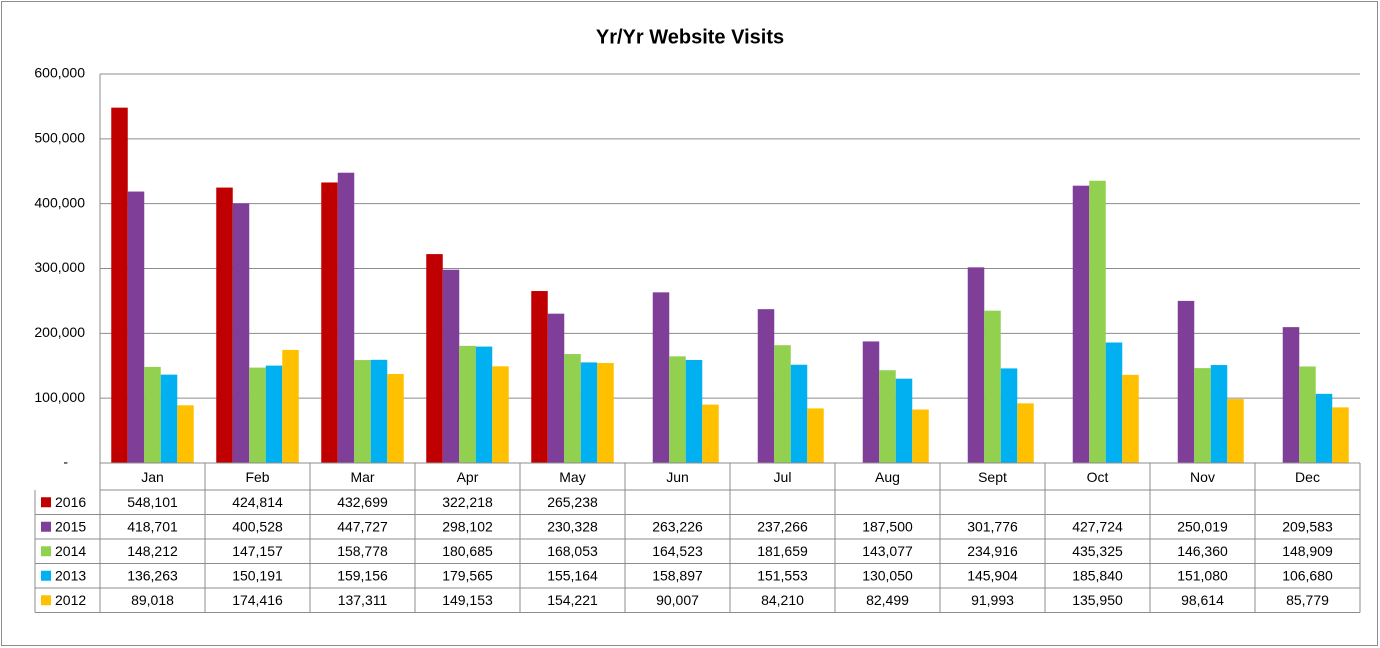 Image resolution: width=1380 pixels, height=648 pixels. Describe the element at coordinates (677, 477) in the screenshot. I see `x-tick-label: Jun` at that location.